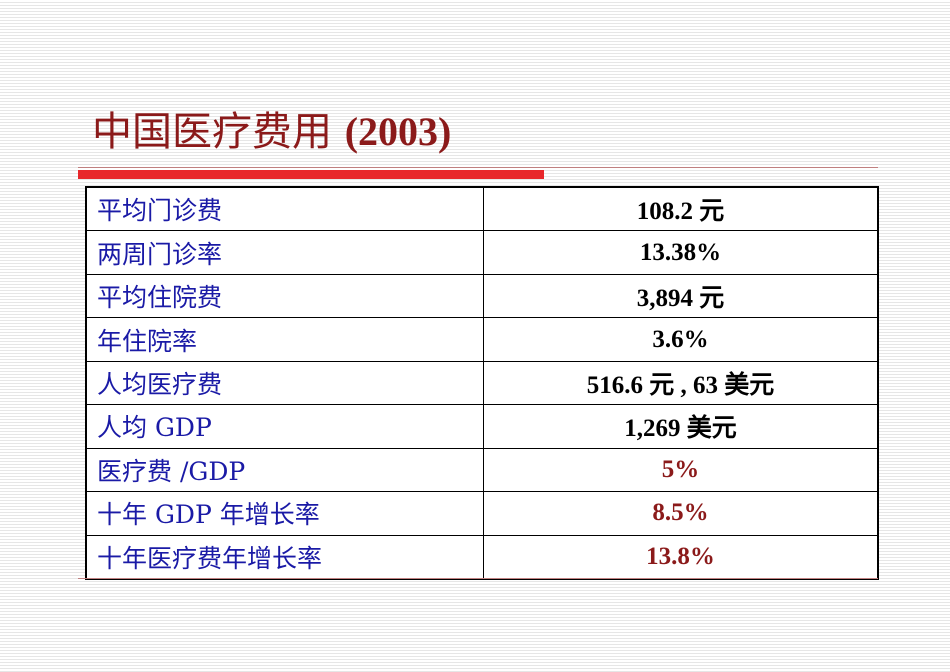 The width and height of the screenshot is (950, 672). Describe the element at coordinates (284, 252) in the screenshot. I see `row-label: 两周门诊率` at that location.